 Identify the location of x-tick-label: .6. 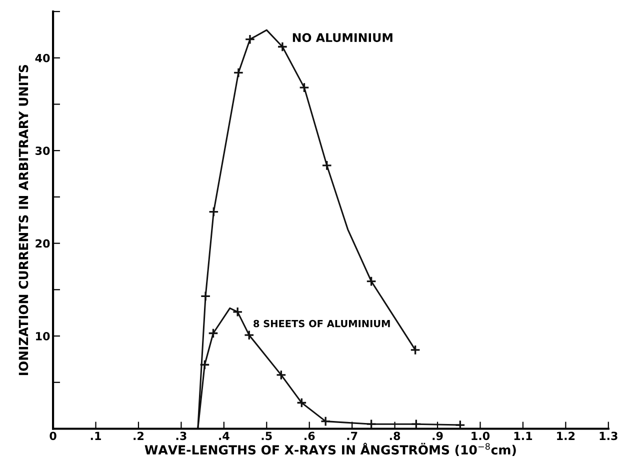
(309, 436).